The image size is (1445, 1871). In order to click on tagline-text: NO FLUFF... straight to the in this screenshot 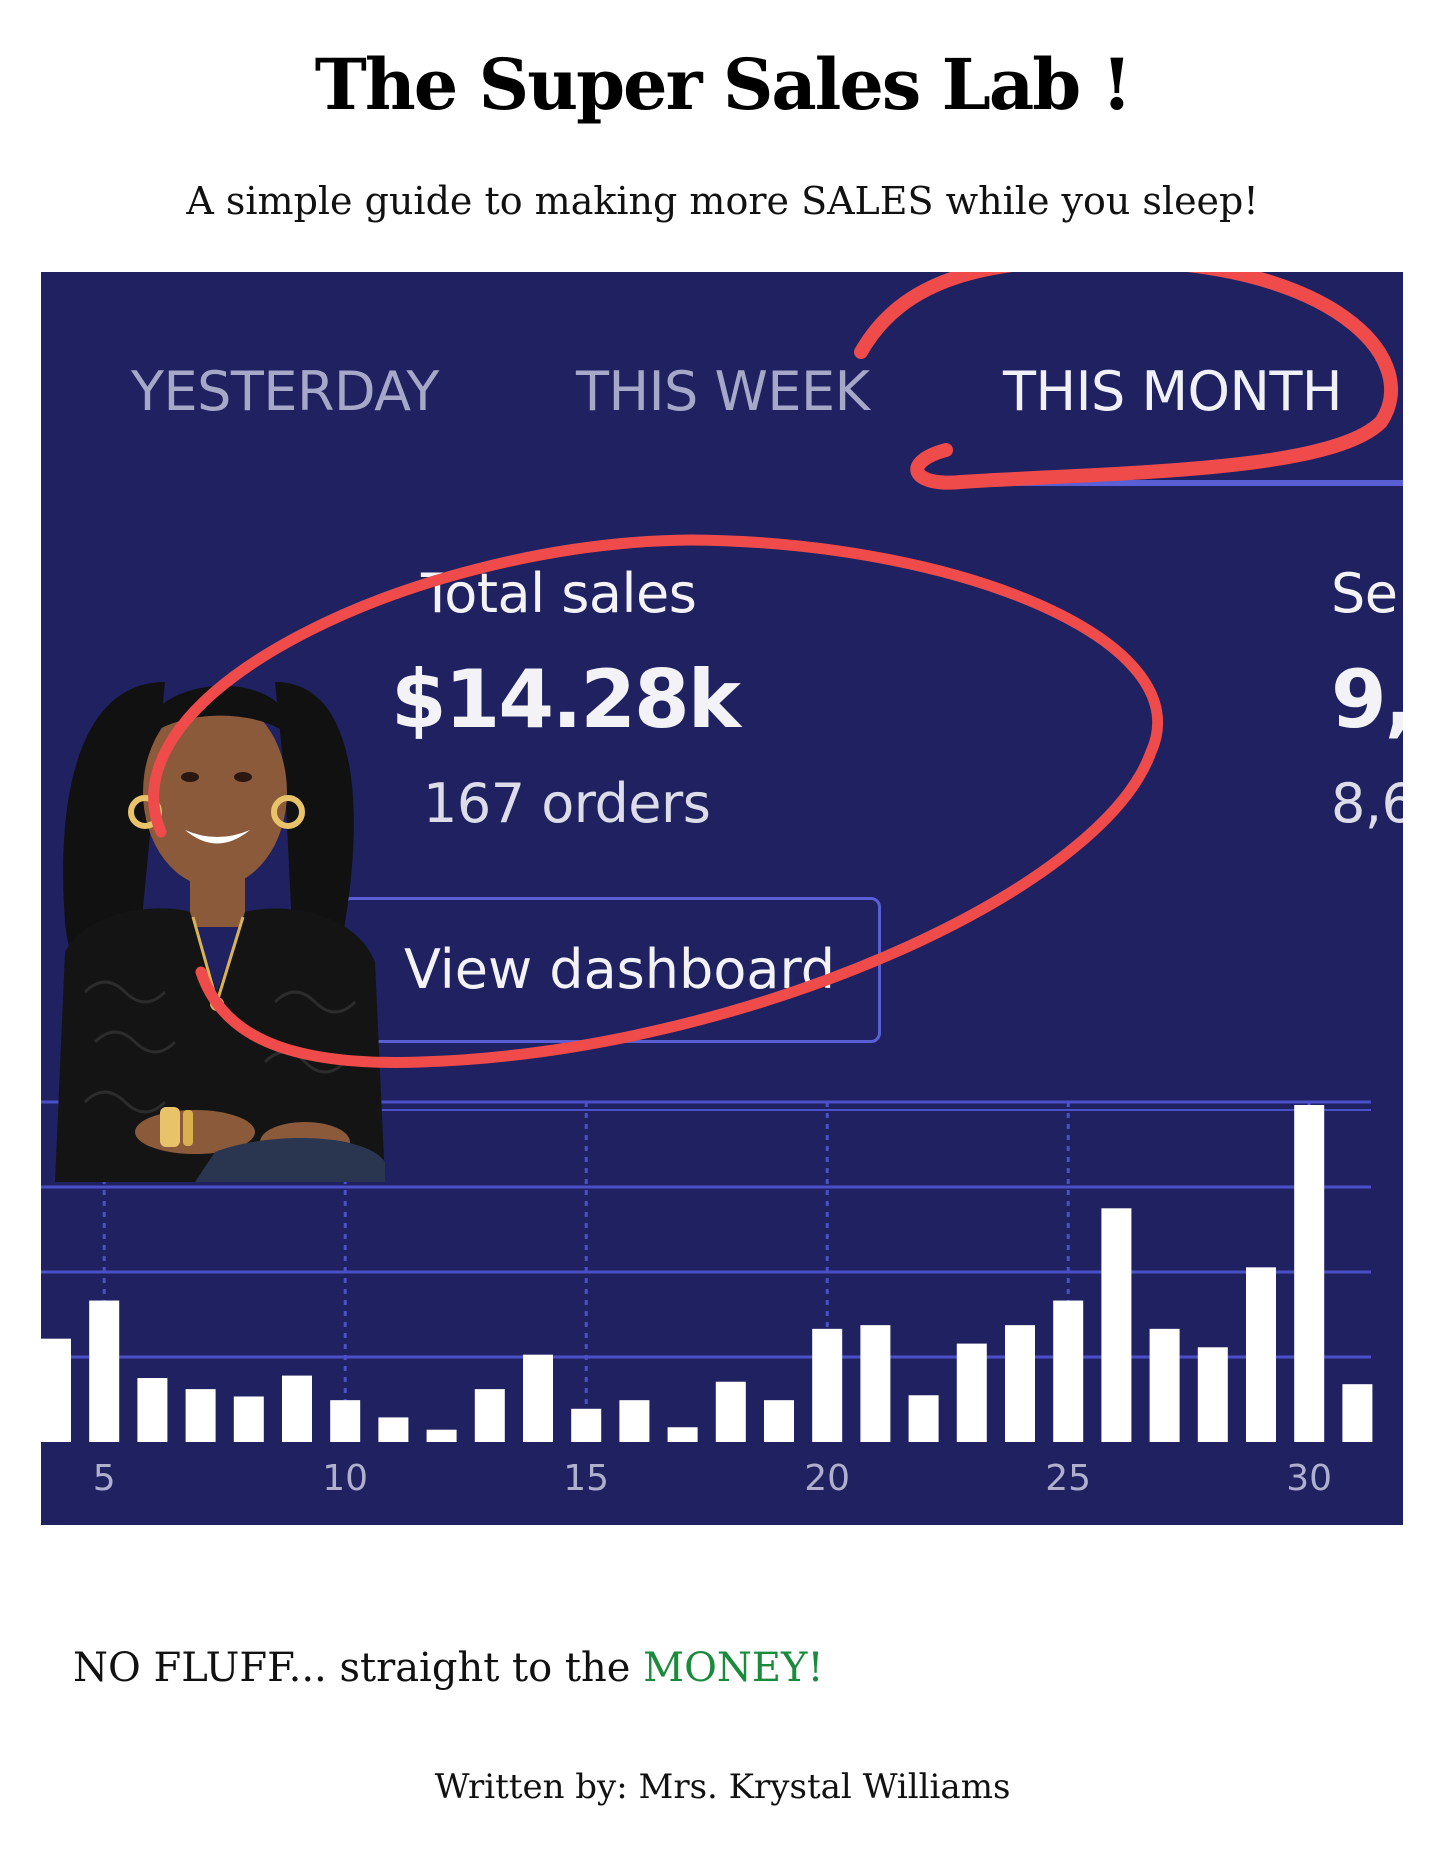, I will do `click(358, 1668)`.